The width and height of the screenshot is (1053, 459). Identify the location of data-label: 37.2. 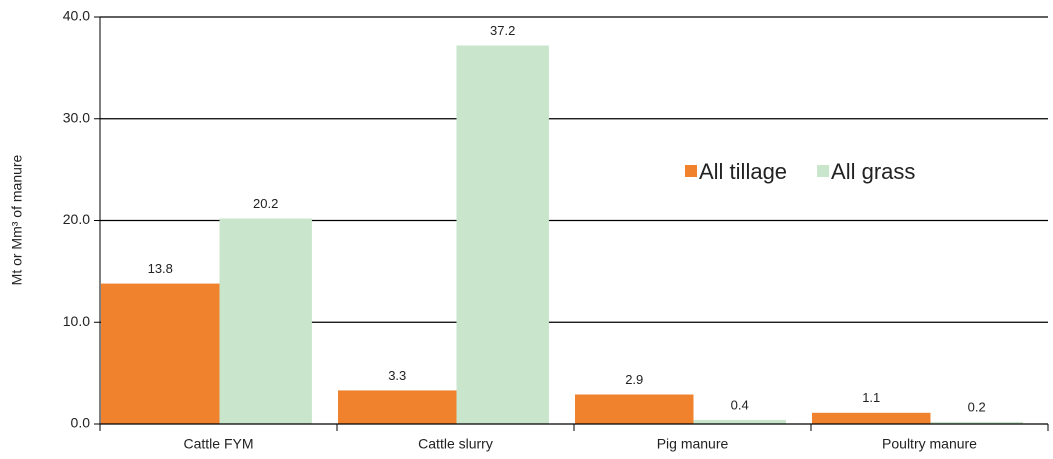
(502, 30).